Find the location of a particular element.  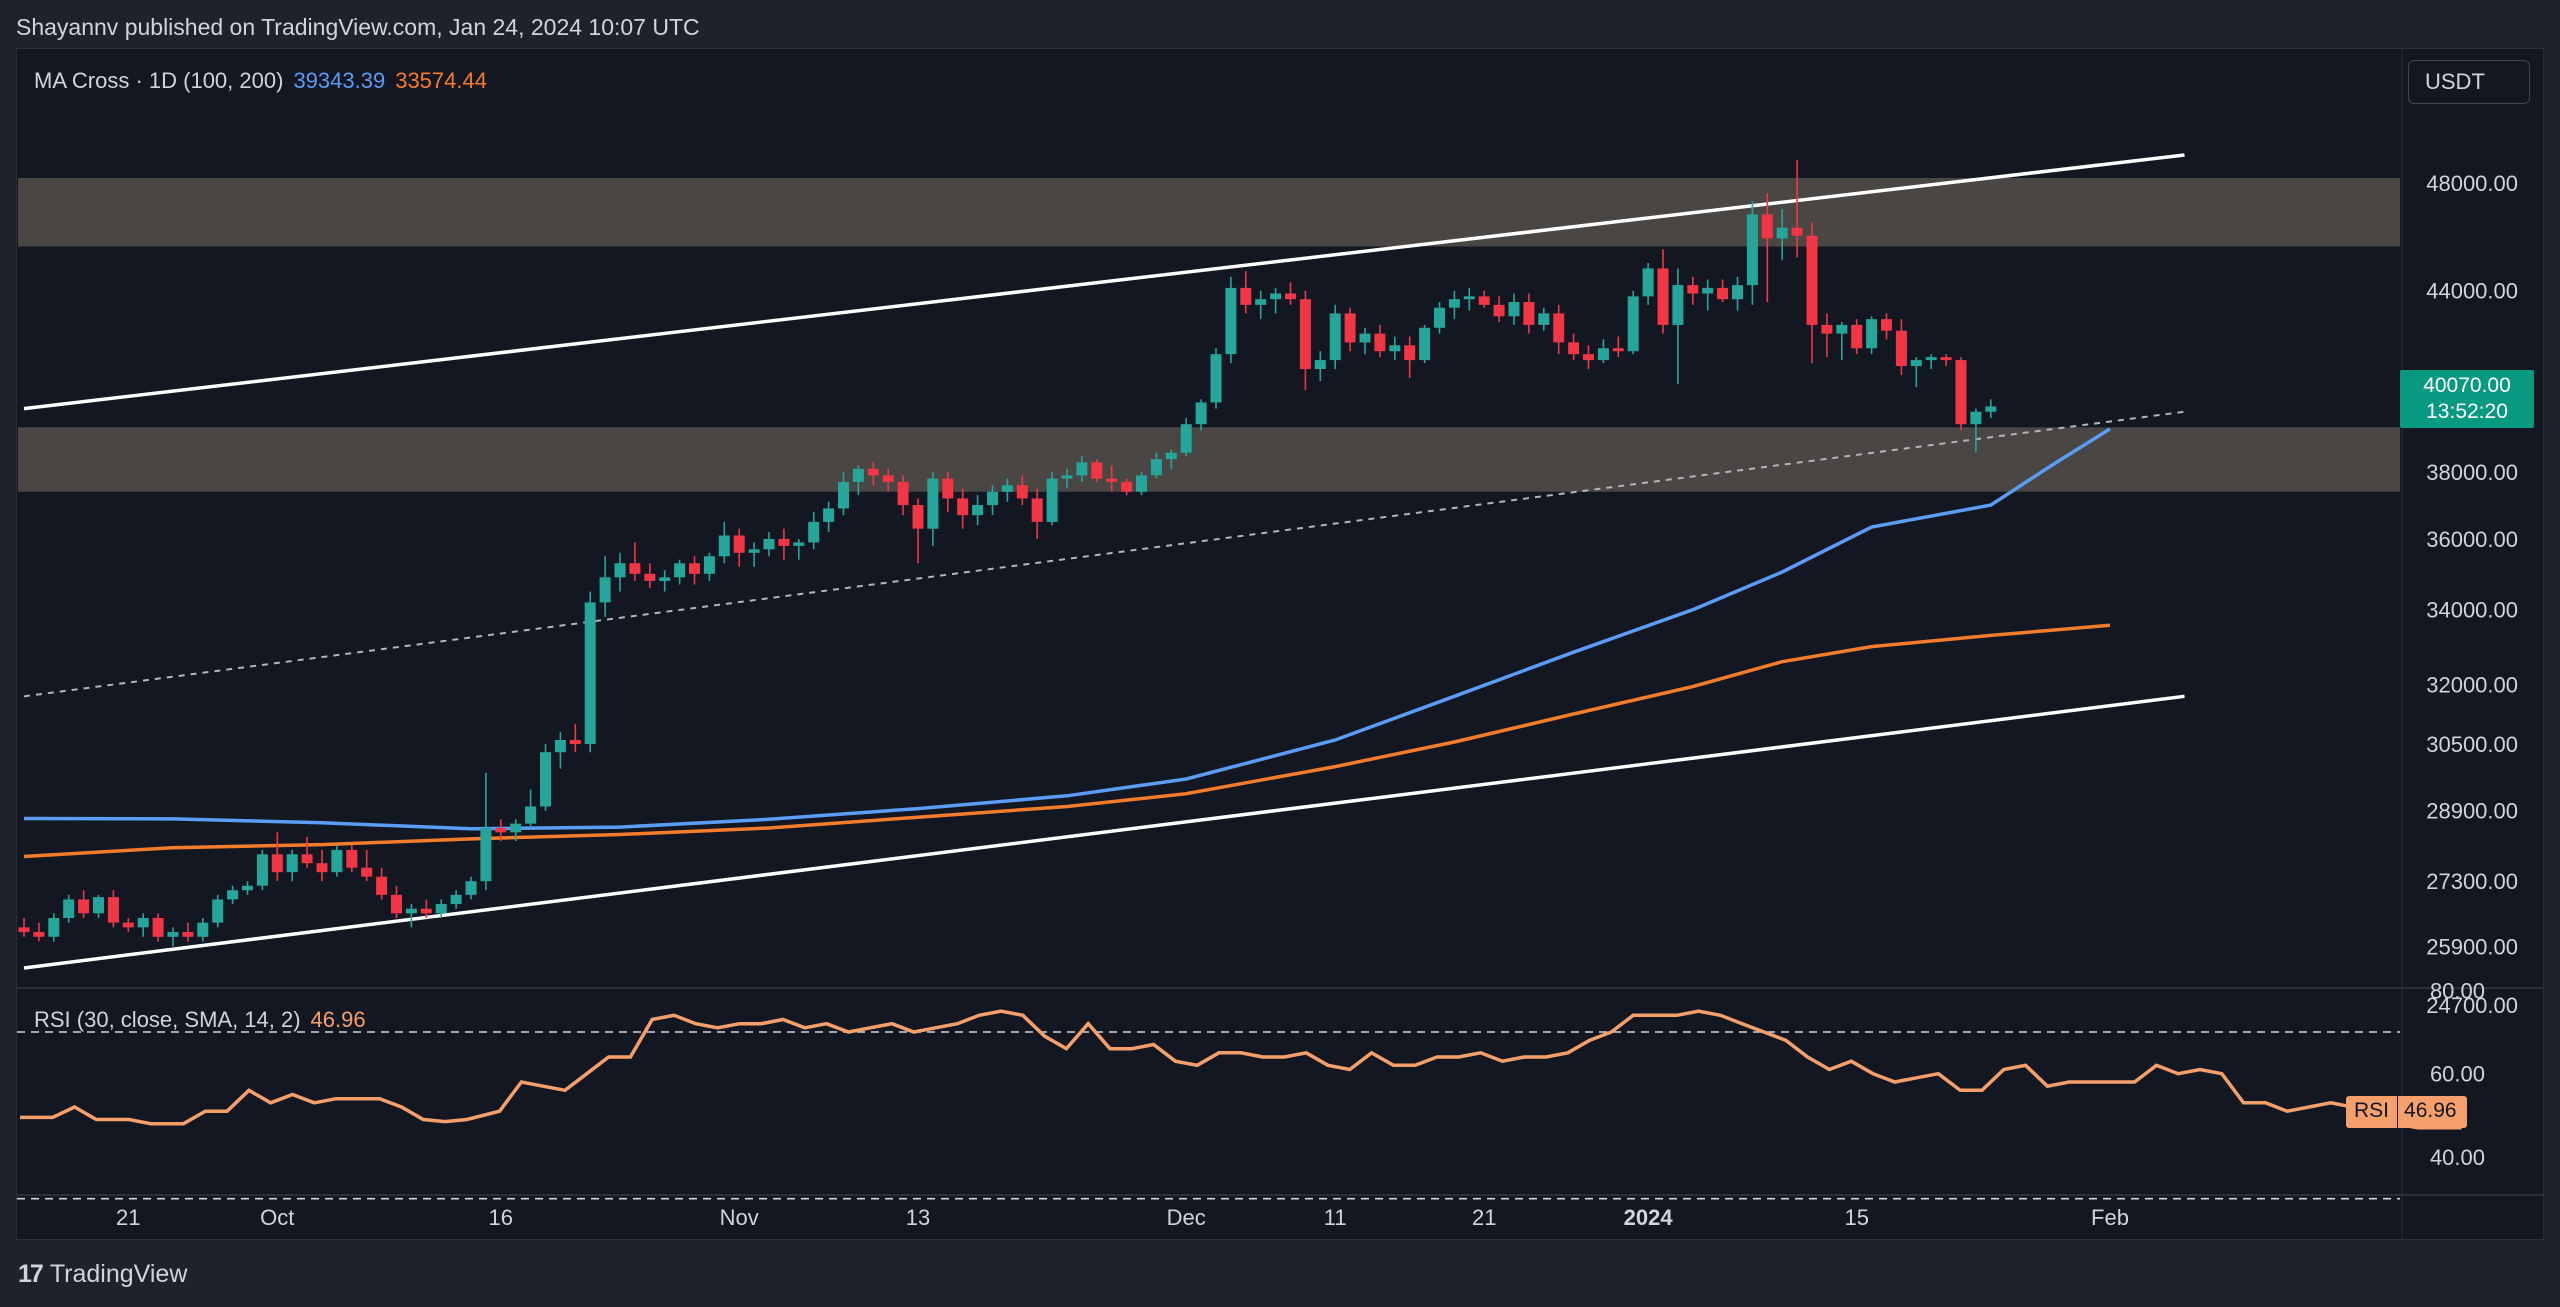

footer-brand: 17 TradingView is located at coordinates (102, 1274).